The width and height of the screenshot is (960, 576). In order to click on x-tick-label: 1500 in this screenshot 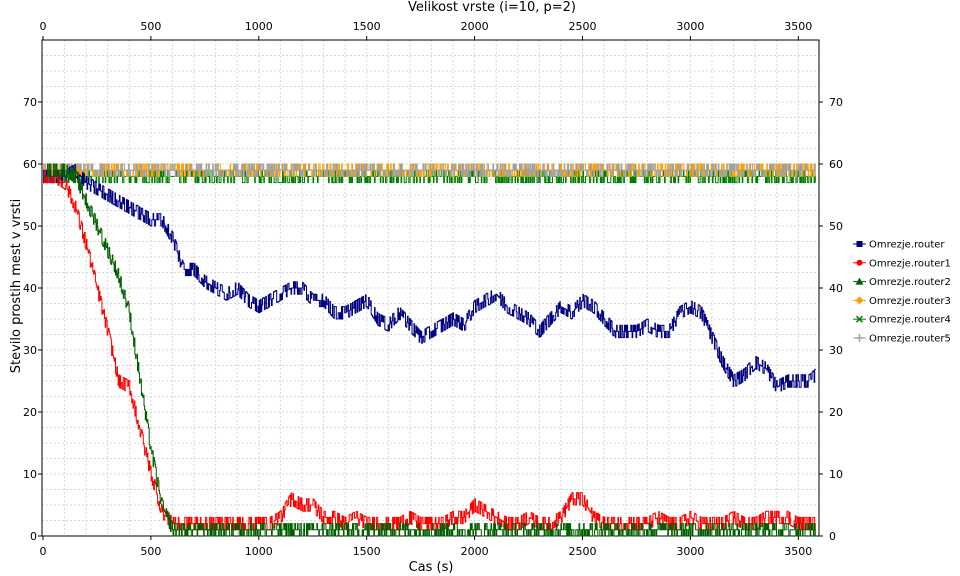, I will do `click(367, 551)`.